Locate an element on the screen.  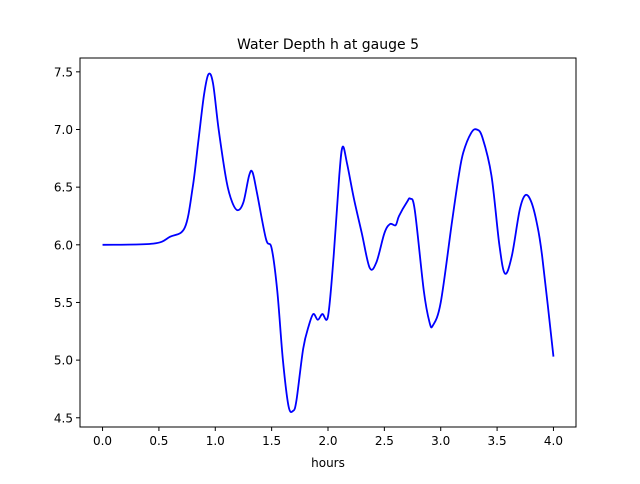
x-tick-label: 4.0 is located at coordinates (553, 441).